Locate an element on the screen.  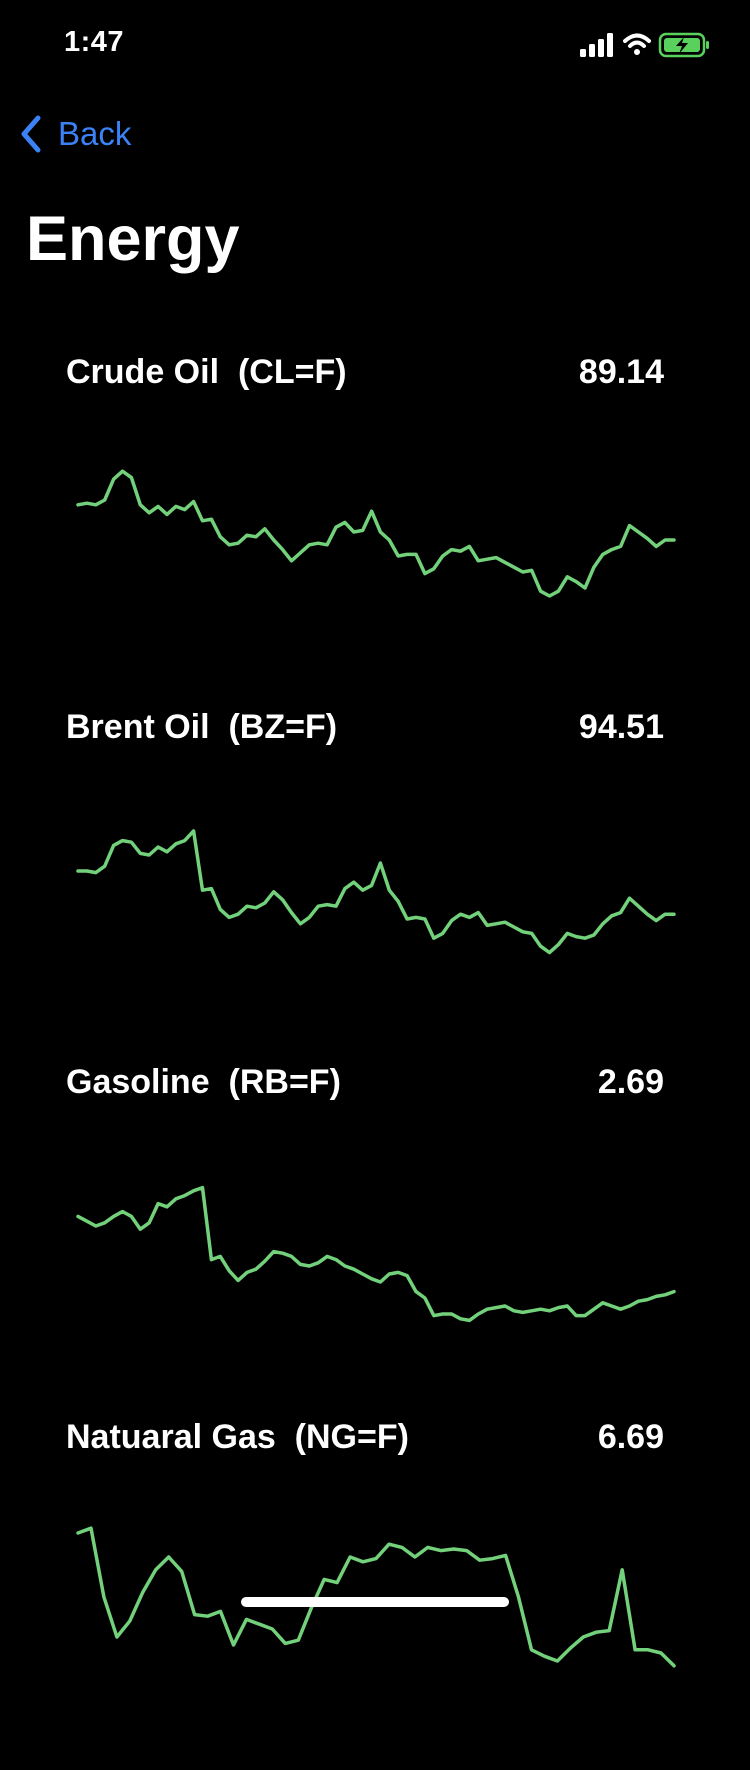
status-bar: 1:47 is located at coordinates (375, 45).